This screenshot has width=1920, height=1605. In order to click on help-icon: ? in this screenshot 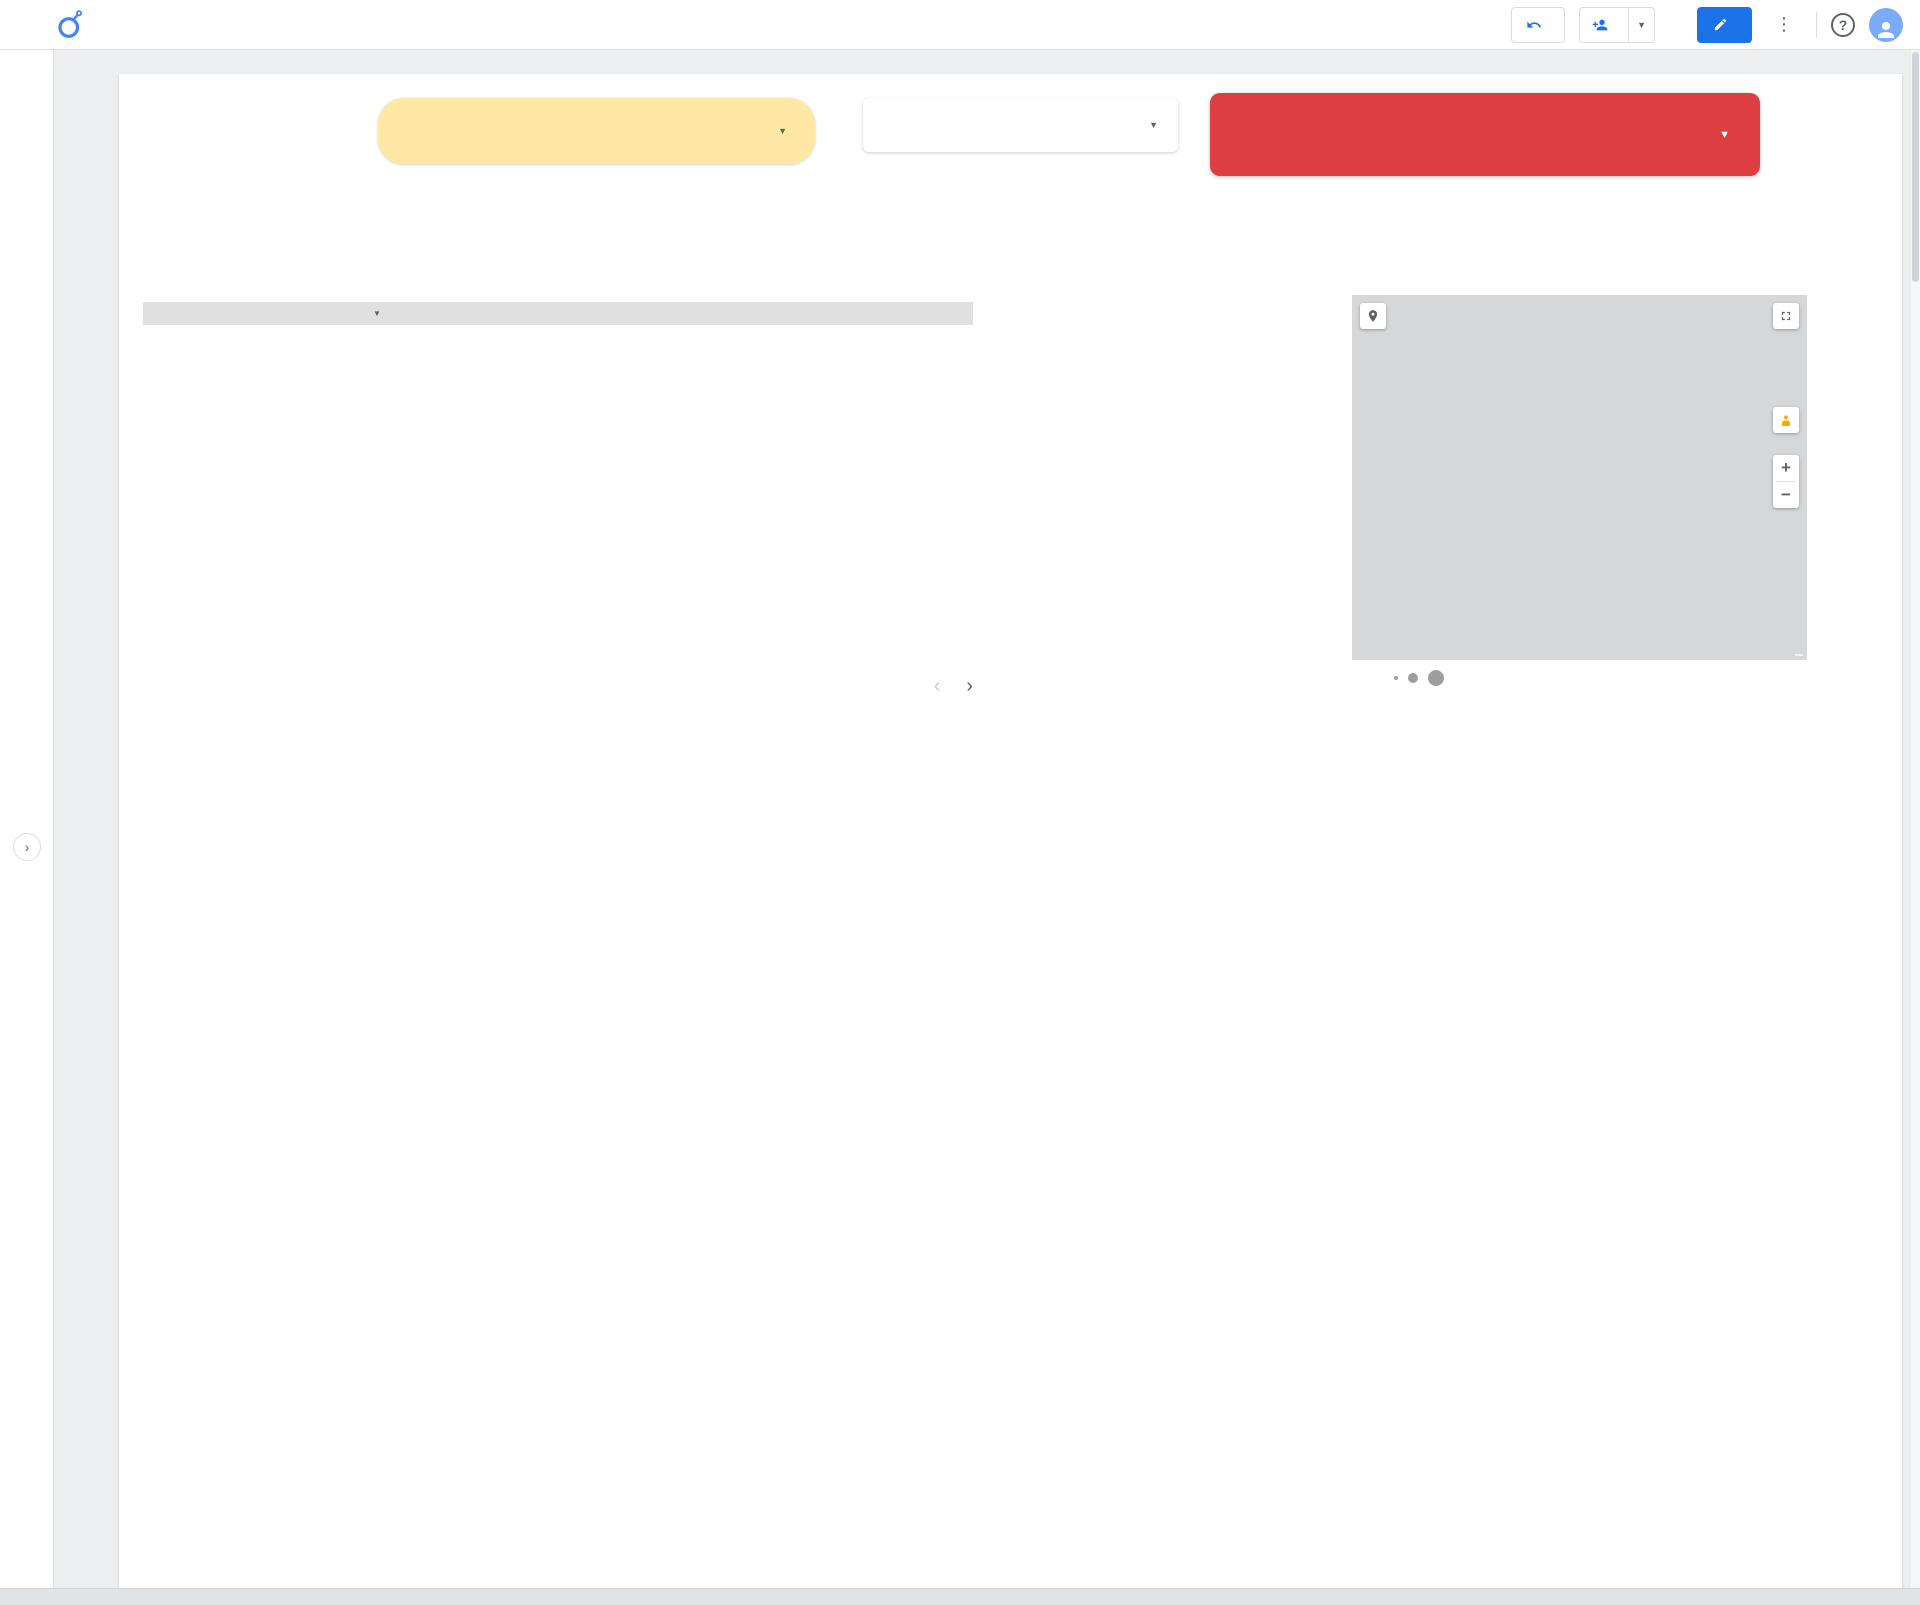, I will do `click(1843, 24)`.